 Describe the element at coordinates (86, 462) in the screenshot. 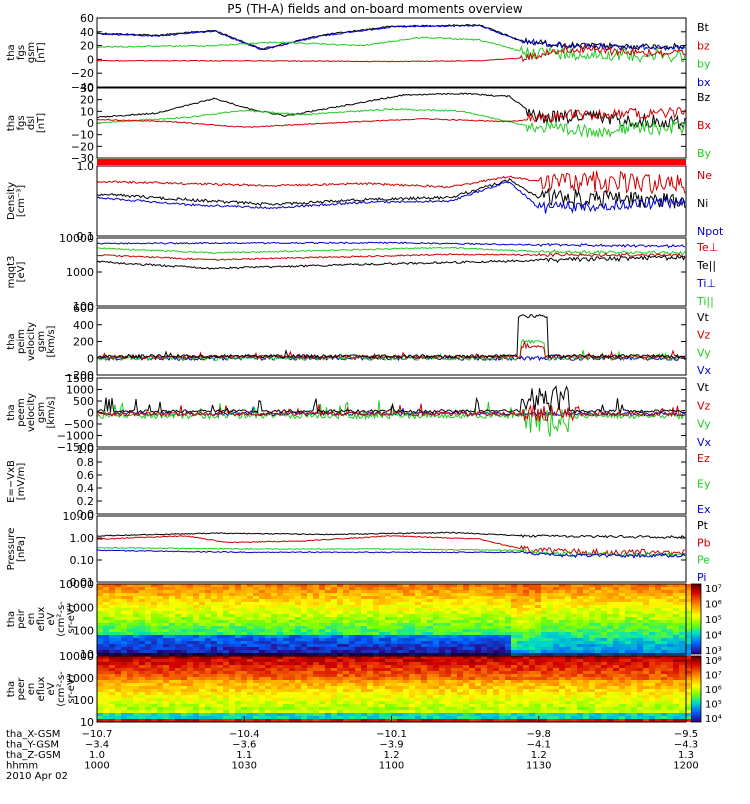

I see `y-tick-label: 0.8` at that location.